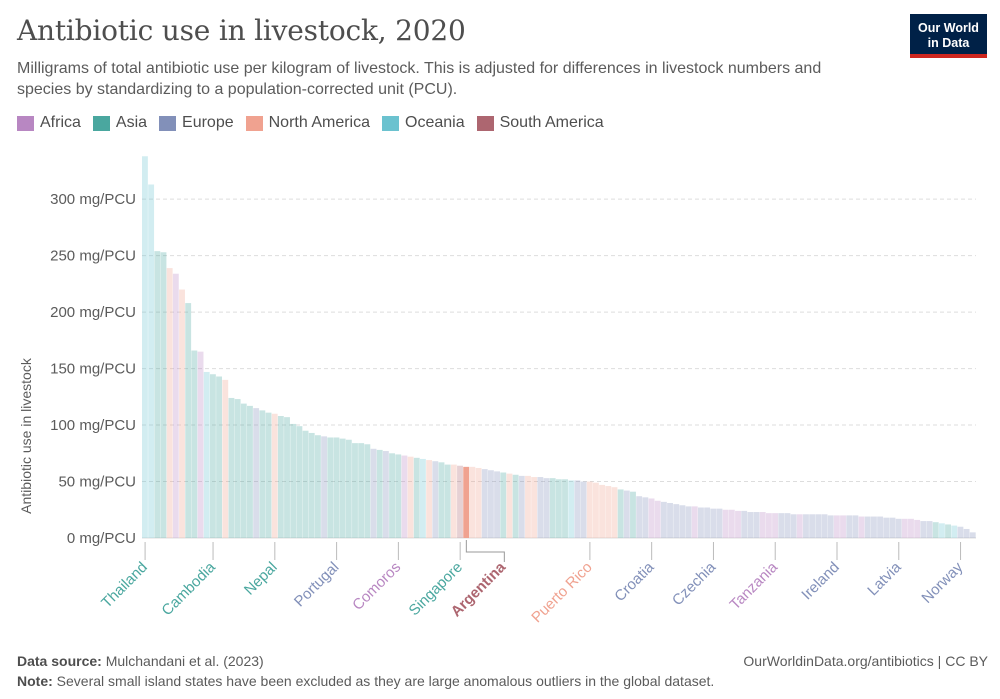  I want to click on x-label-thailand: Thailand, so click(124, 585).